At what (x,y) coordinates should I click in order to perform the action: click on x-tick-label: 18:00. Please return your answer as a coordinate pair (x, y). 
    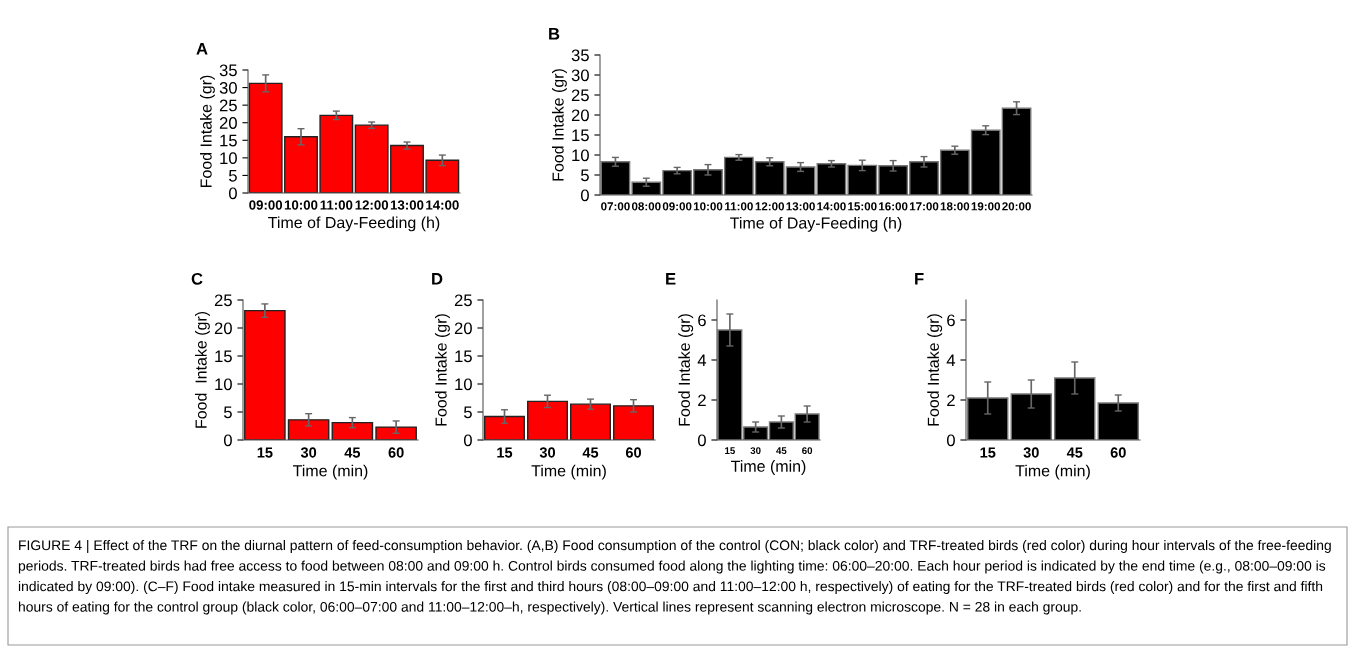
    Looking at the image, I should click on (955, 206).